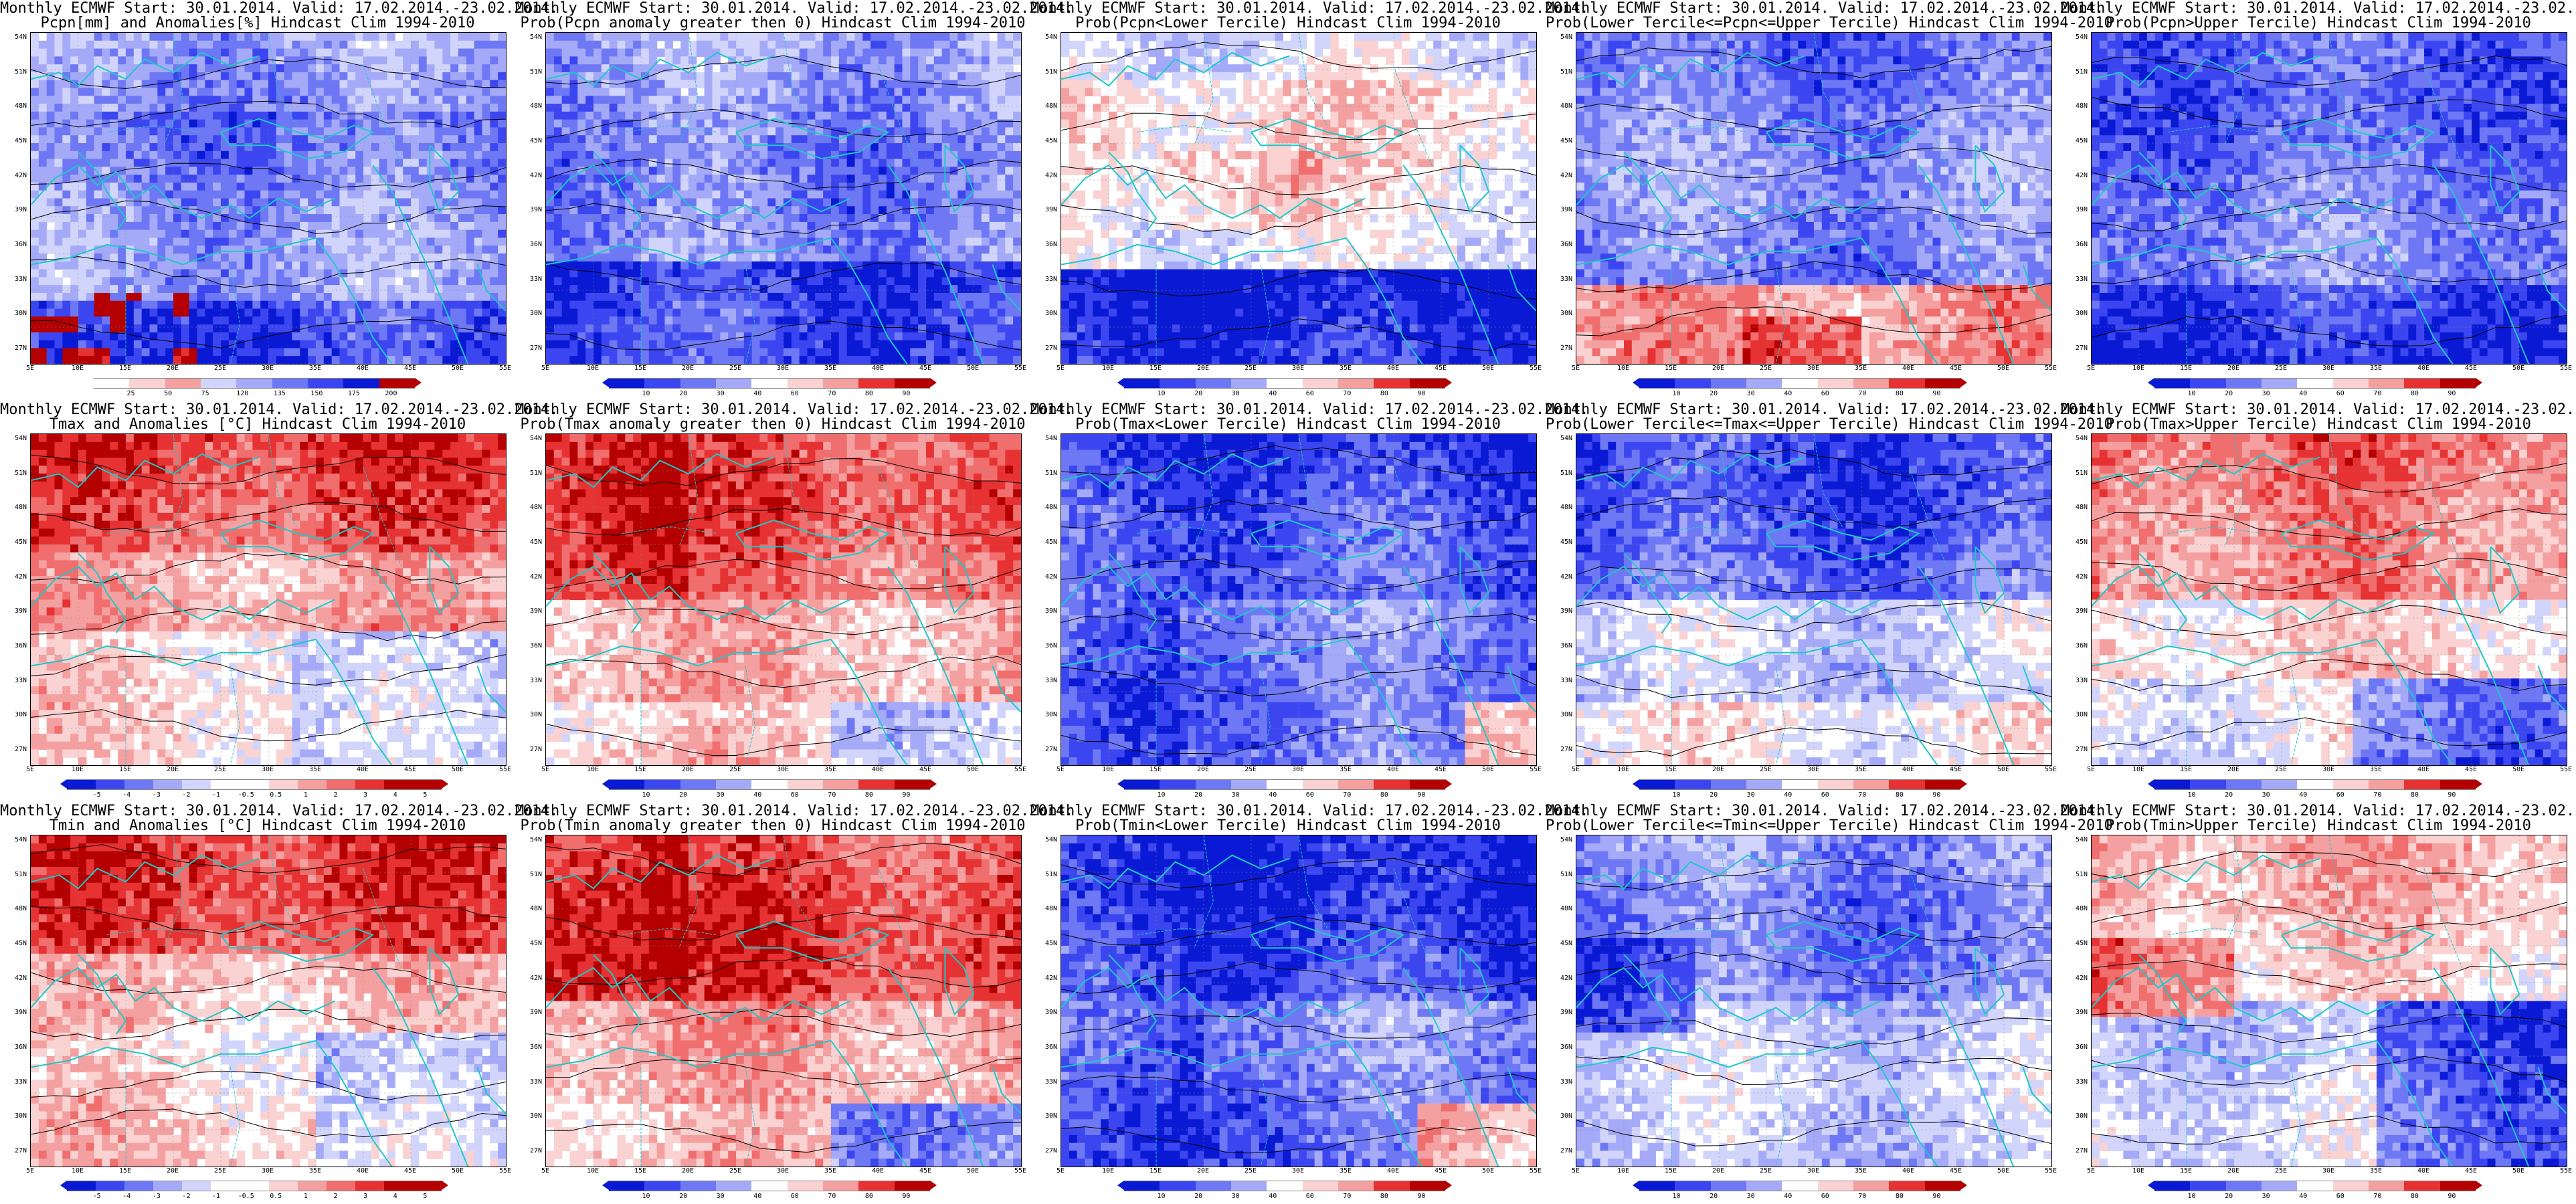  Describe the element at coordinates (268, 272) in the screenshot. I see `contour-line` at that location.